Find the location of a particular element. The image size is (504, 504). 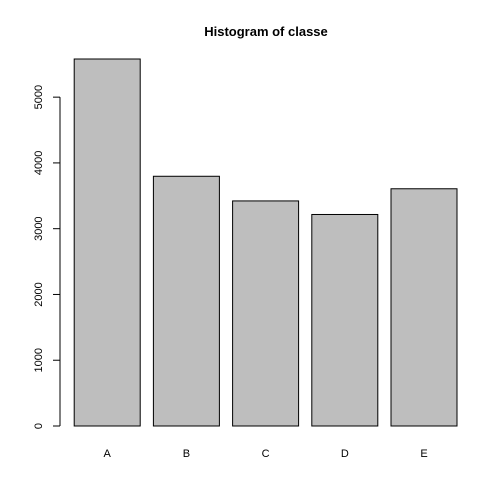

x-tick-label: C is located at coordinates (266, 454).